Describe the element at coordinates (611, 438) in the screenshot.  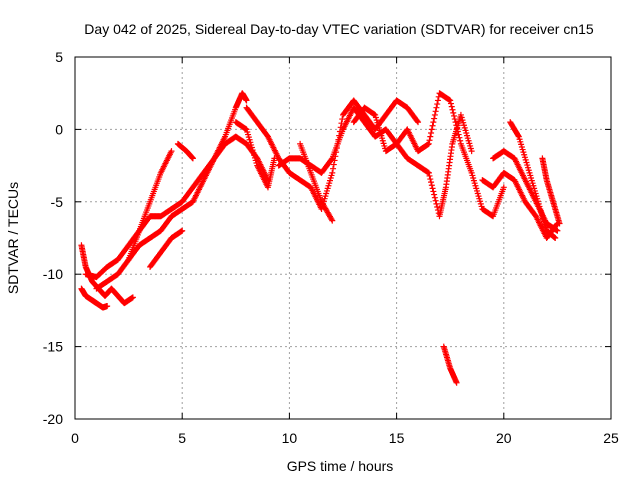
I see `x-tick-label: 25` at that location.